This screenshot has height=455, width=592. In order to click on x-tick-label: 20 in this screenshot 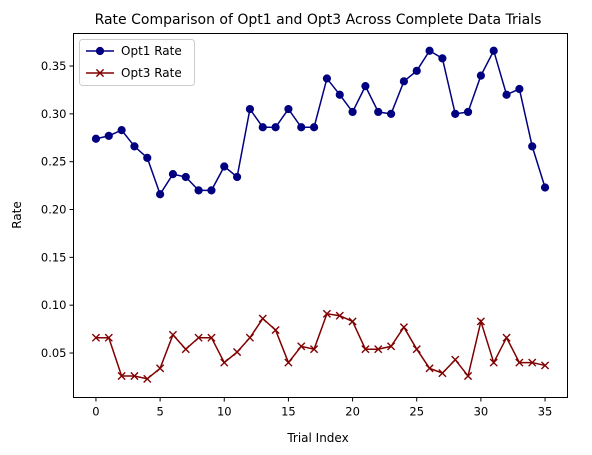, I will do `click(352, 412)`.